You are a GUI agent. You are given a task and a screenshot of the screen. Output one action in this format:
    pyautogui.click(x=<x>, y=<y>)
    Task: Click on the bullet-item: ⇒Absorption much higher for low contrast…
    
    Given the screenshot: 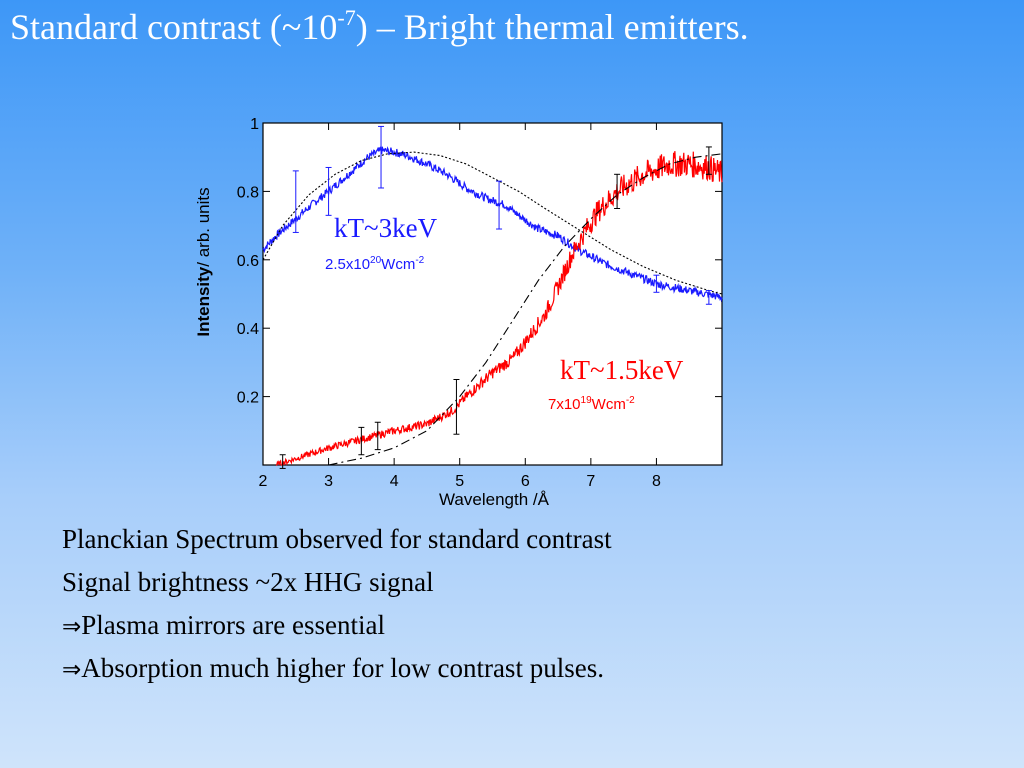 What is the action you would take?
    pyautogui.click(x=333, y=668)
    